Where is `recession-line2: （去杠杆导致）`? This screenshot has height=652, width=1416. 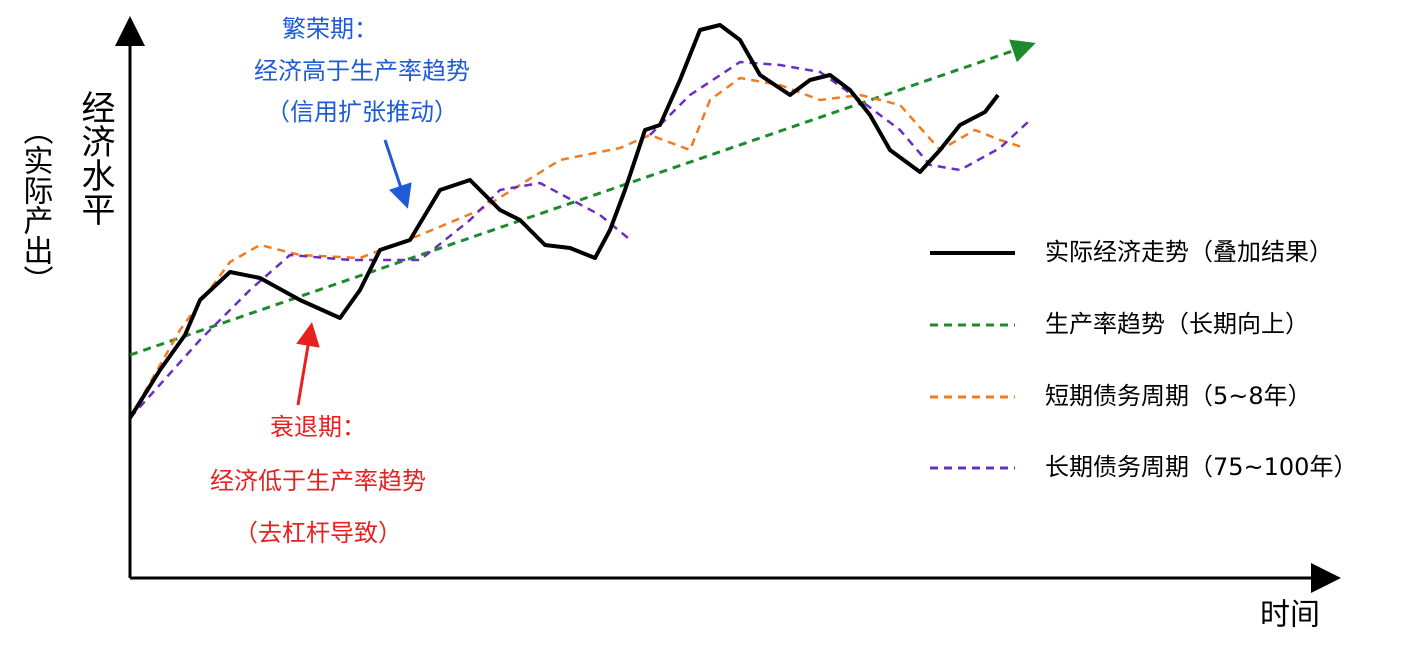
recession-line2: （去杠杆导致） is located at coordinates (318, 533).